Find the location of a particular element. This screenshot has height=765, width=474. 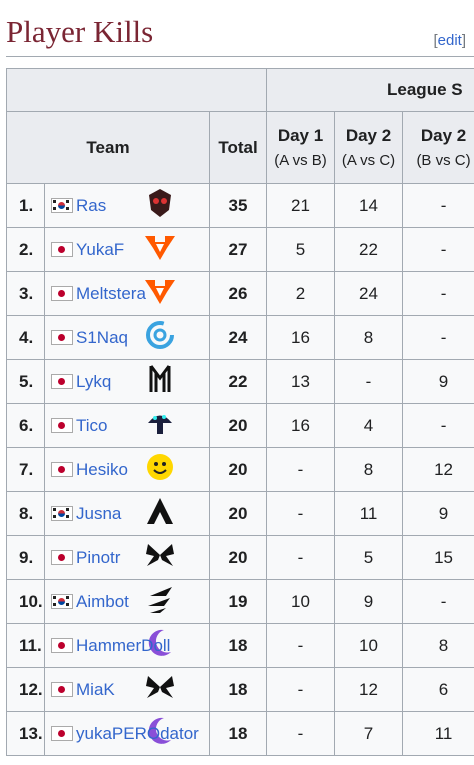

table-row: 7. Hesiko 20-8 12 is located at coordinates (240, 469).